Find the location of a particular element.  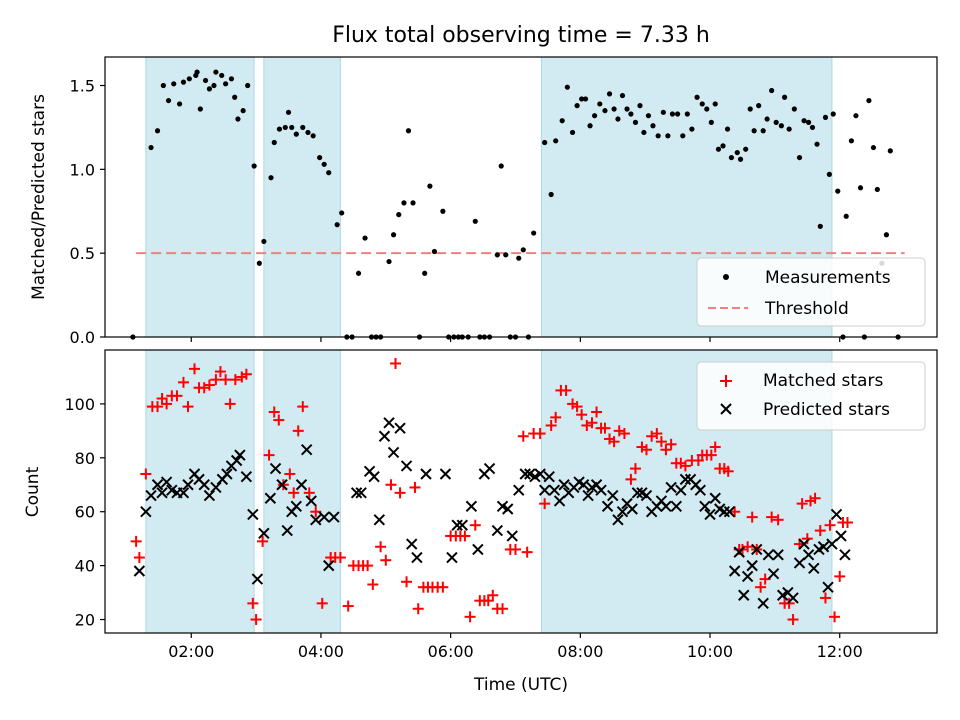

bottom-y-tick-label: 100 is located at coordinates (79, 404).